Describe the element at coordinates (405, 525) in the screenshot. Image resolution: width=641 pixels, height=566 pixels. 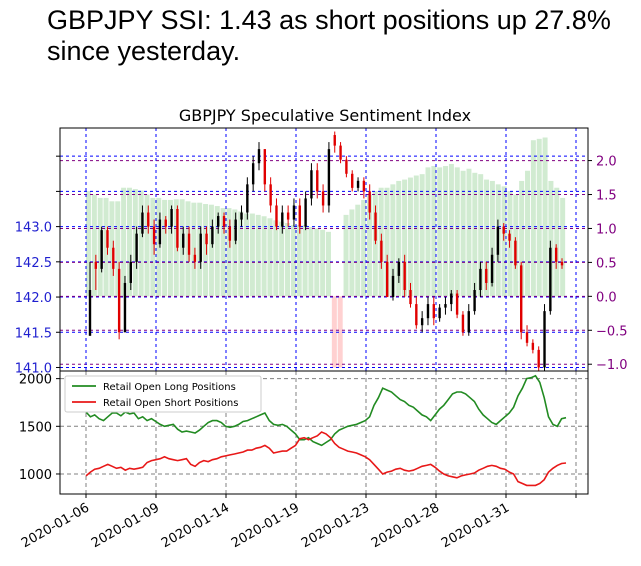
I see `x-axis-tick-label: 2020-01-28` at that location.